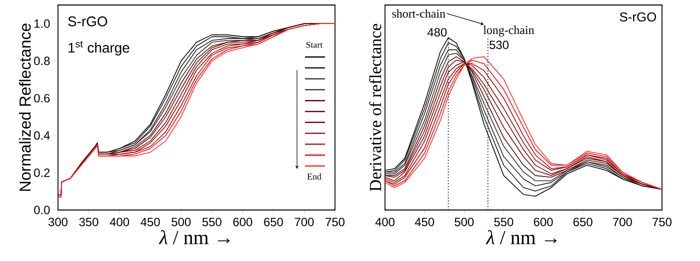  Describe the element at coordinates (42, 61) in the screenshot. I see `y-tick-label: 0.8` at that location.